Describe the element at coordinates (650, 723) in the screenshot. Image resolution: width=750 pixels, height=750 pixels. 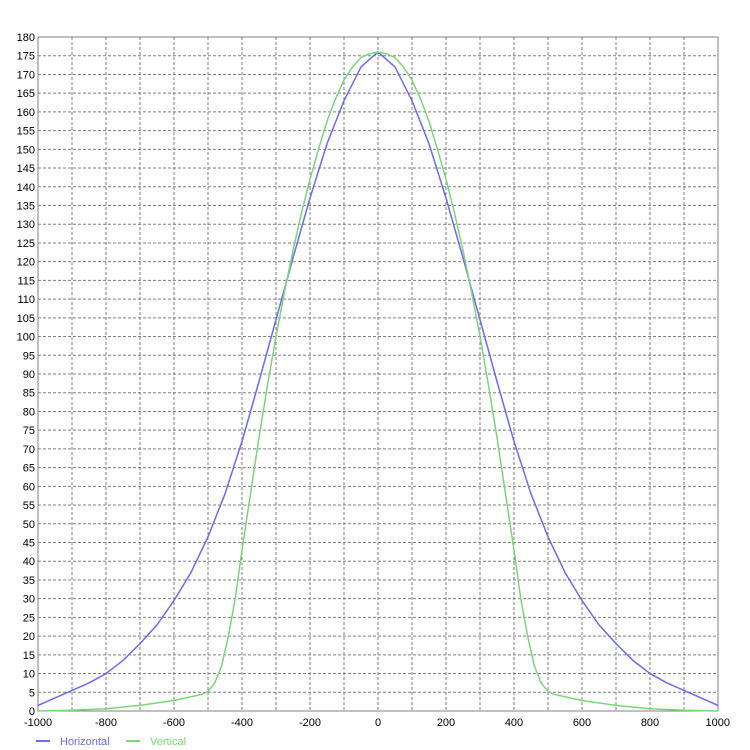
I see `x-tick-label: 800` at that location.